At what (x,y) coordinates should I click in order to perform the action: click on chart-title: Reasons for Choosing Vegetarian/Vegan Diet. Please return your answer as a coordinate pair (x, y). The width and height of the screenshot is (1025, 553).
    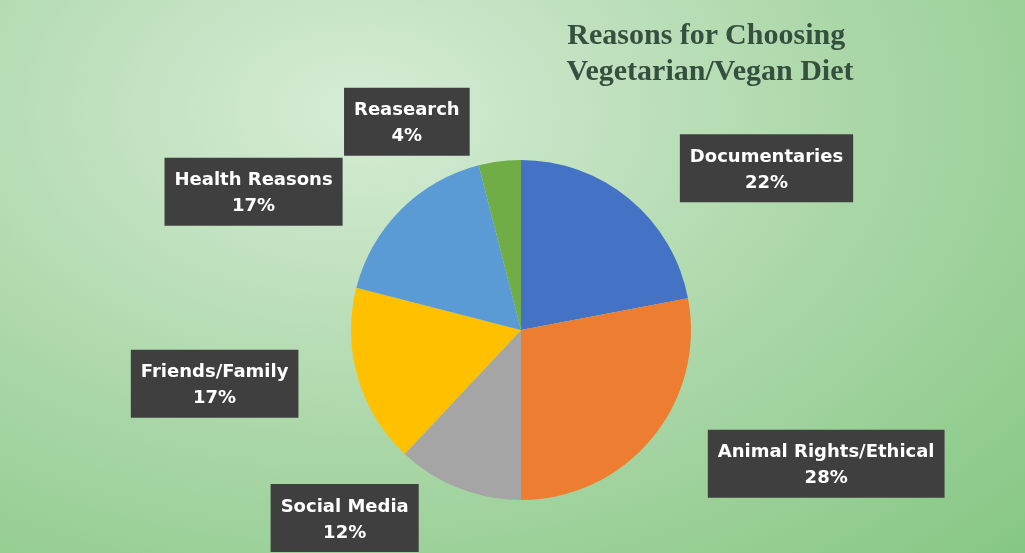
    Looking at the image, I should click on (710, 51).